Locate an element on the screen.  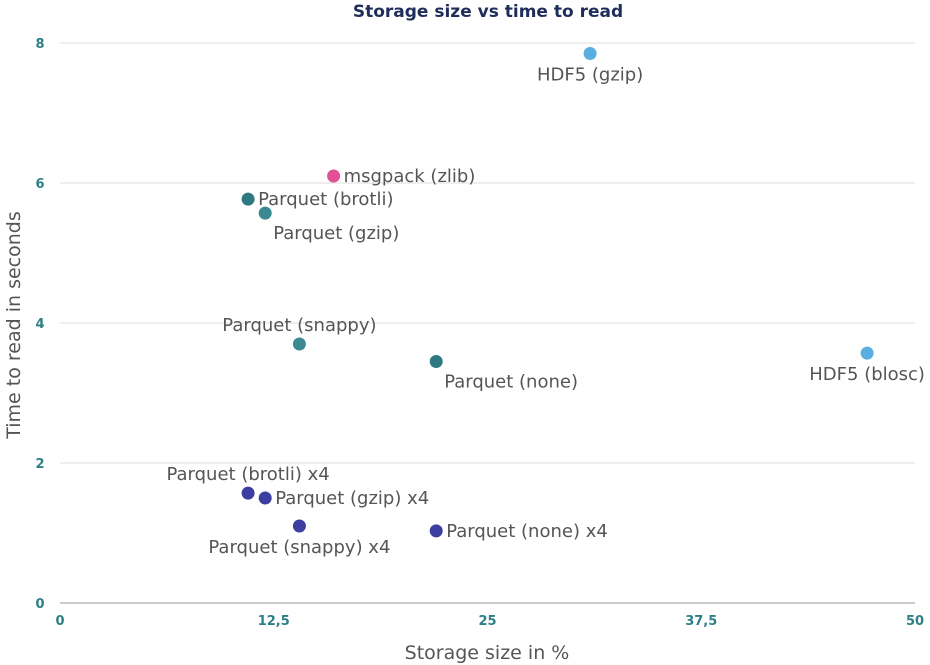
y-tick-label: 8 is located at coordinates (39, 44).